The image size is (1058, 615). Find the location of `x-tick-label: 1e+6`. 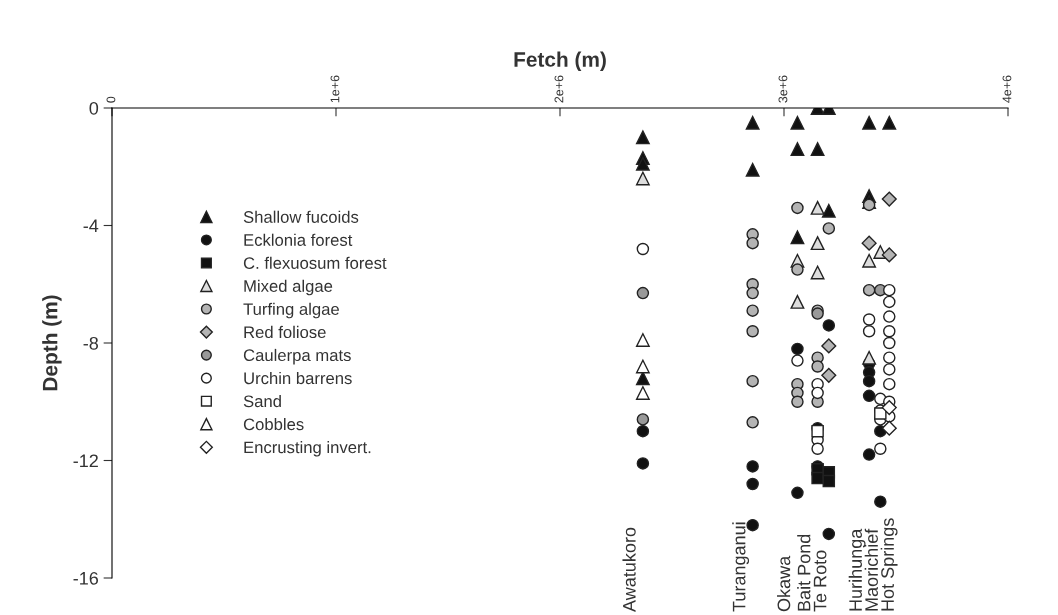

x-tick-label: 1e+6 is located at coordinates (335, 89).